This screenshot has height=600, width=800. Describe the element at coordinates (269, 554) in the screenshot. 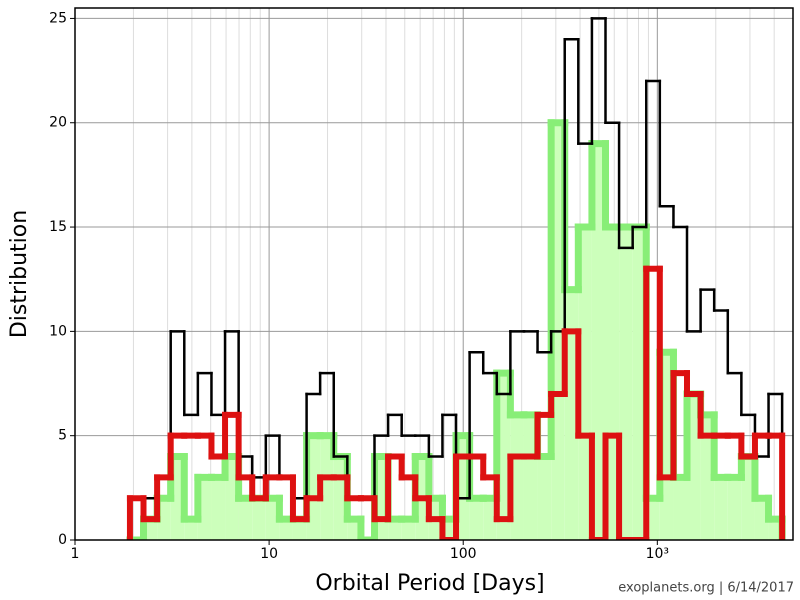

I see `x-tick-label: 10` at that location.